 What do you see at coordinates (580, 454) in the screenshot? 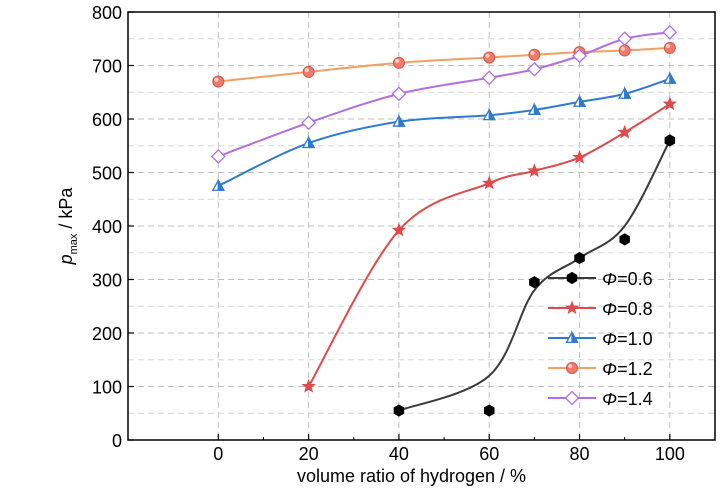
I see `x-tick-label: 80` at bounding box center [580, 454].